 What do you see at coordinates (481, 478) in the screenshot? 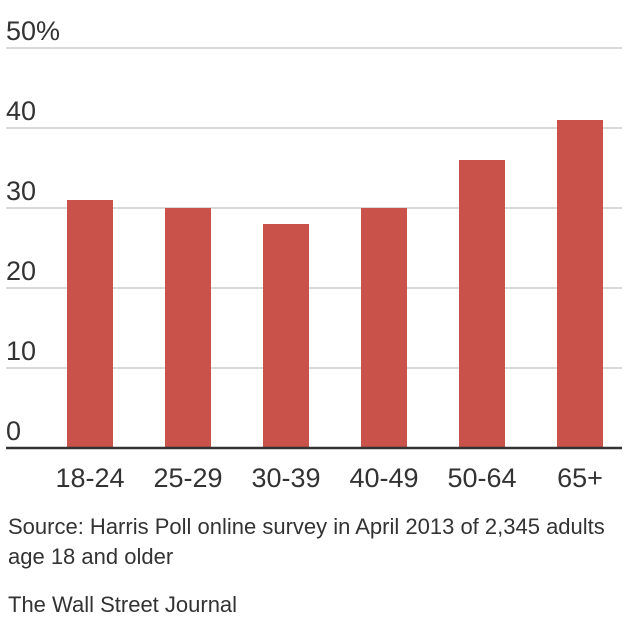
I see `x-tick-label: 50-64` at bounding box center [481, 478].